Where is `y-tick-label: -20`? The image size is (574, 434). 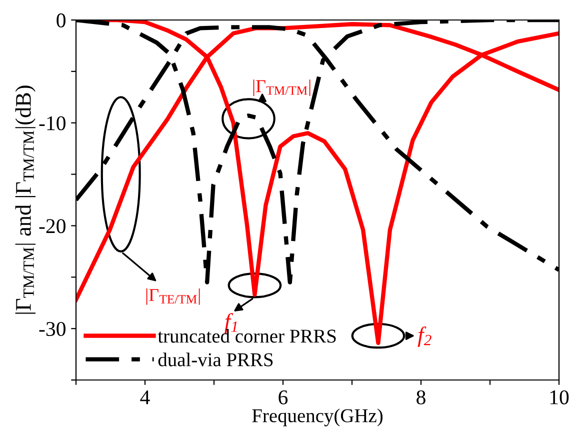
y-tick-label: -20 is located at coordinates (52, 226).